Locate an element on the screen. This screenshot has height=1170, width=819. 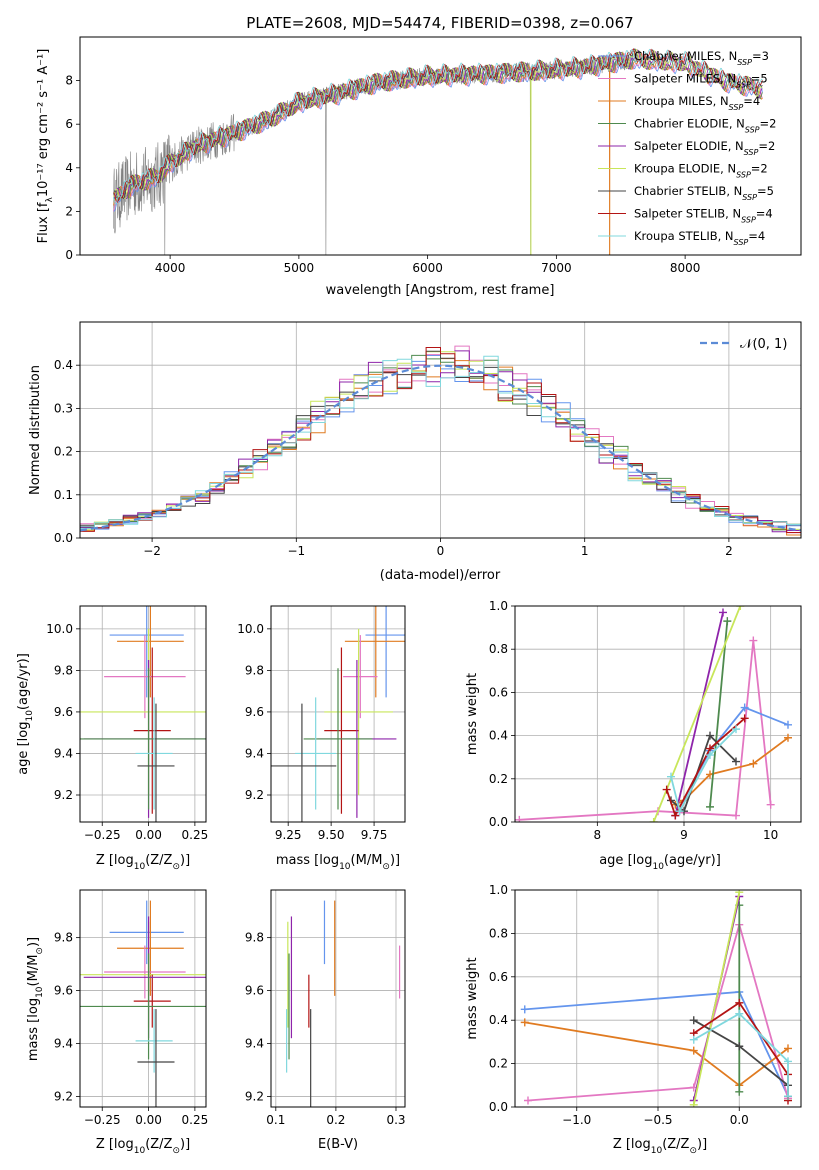
mass_vs_ebv-axes: 0.1 0.2 0.3 9.2 9.4 9.6 9.8 is located at coordinates (325, 1008).